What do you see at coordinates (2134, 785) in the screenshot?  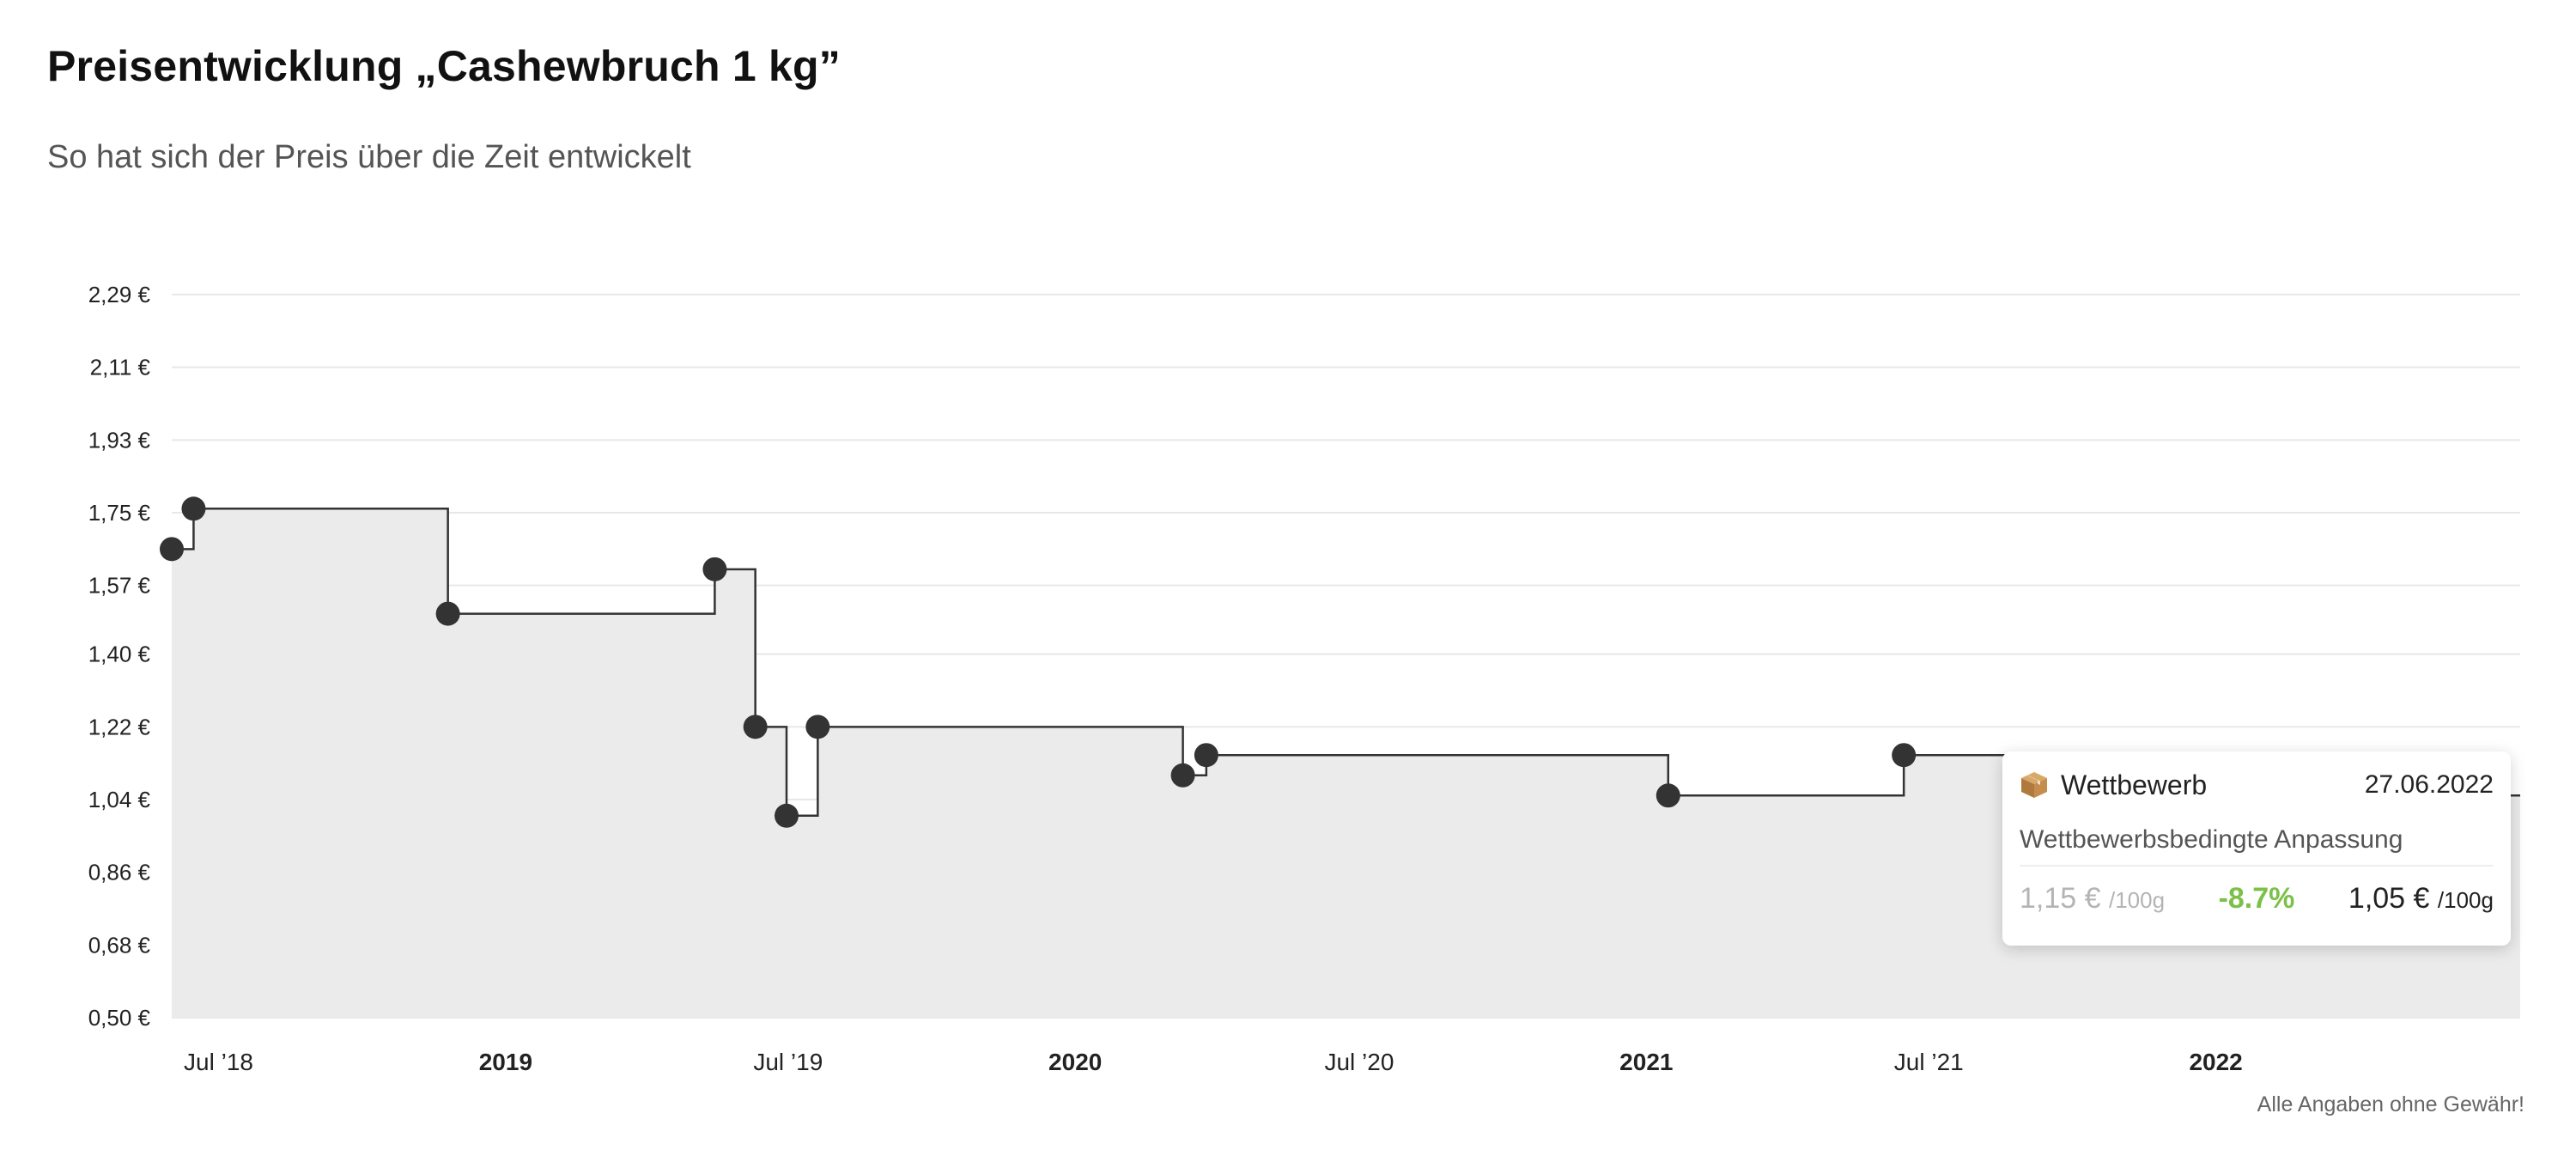 I see `tooltip-category-label: Wettbewerb` at bounding box center [2134, 785].